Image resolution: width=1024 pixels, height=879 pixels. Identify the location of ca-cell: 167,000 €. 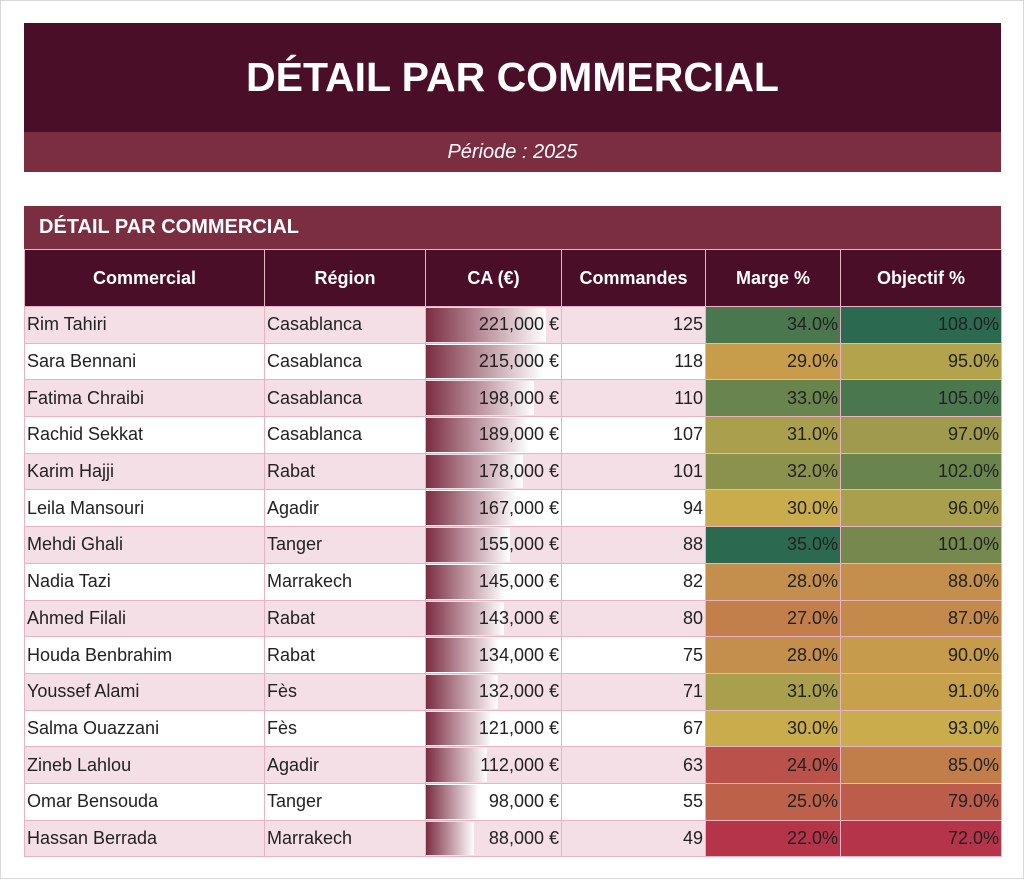
(493, 508).